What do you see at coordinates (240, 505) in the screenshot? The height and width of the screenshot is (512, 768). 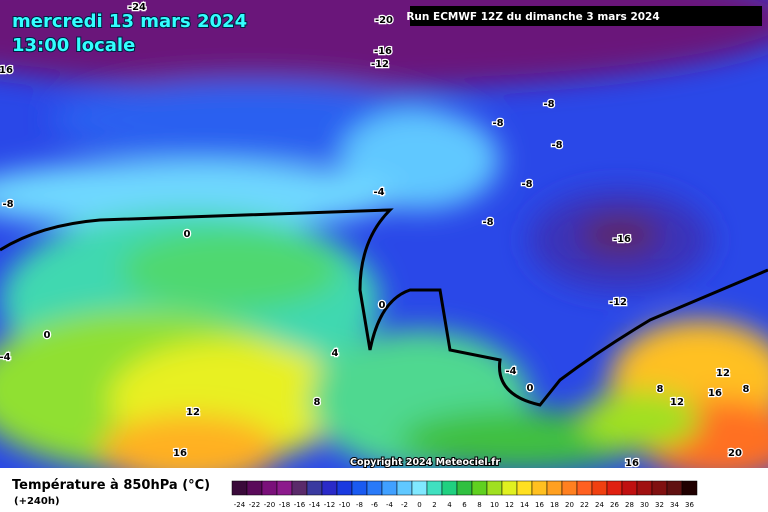 I see `scale-label: -24` at bounding box center [240, 505].